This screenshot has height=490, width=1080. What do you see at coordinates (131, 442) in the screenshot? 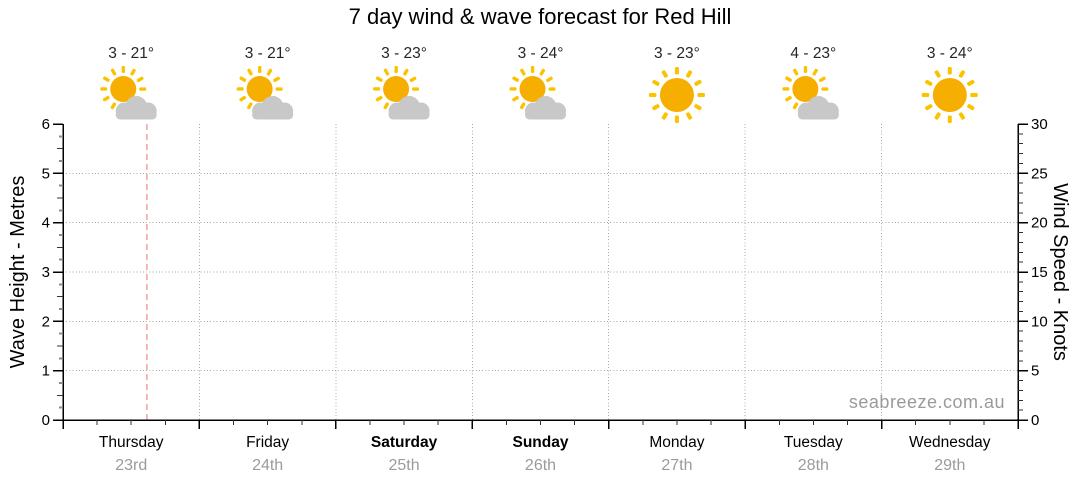
I see `day-name-label: Thursday` at bounding box center [131, 442].